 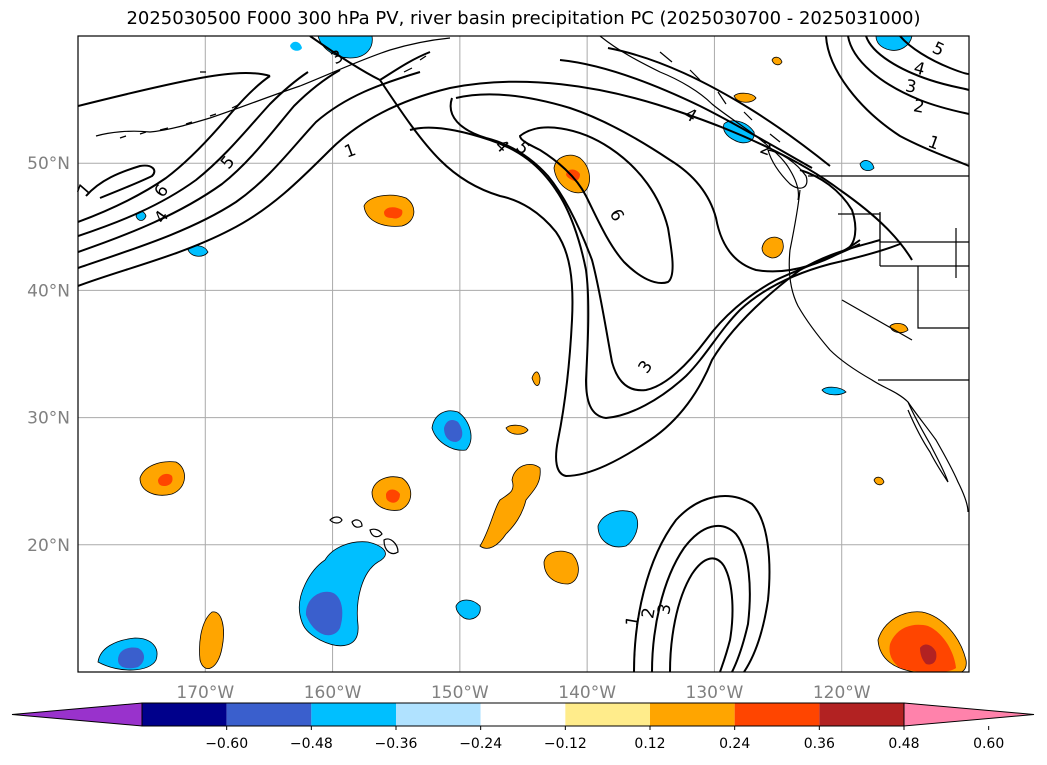 I want to click on colorbar-tick-label: −0.36, so click(x=396, y=744).